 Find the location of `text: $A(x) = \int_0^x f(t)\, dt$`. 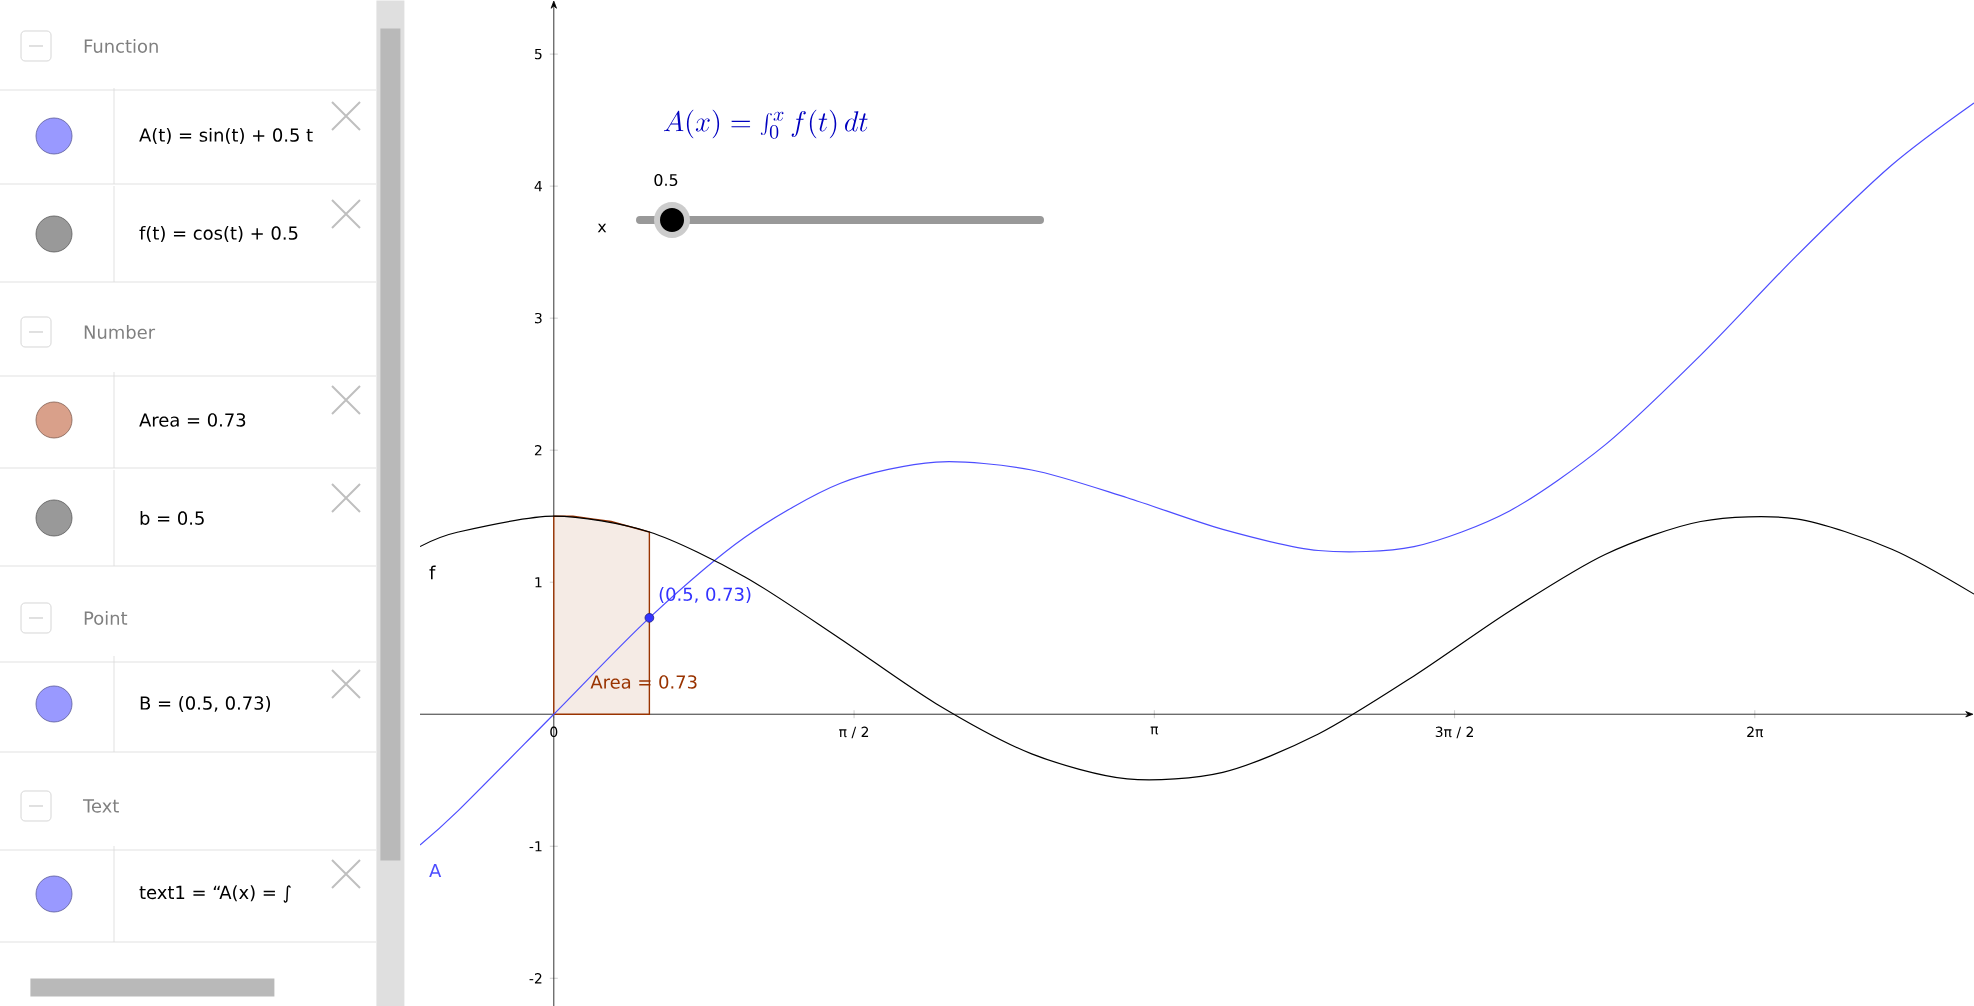

text: $A(x) = \int_0^x f(t)\, dt$ is located at coordinates (766, 124).